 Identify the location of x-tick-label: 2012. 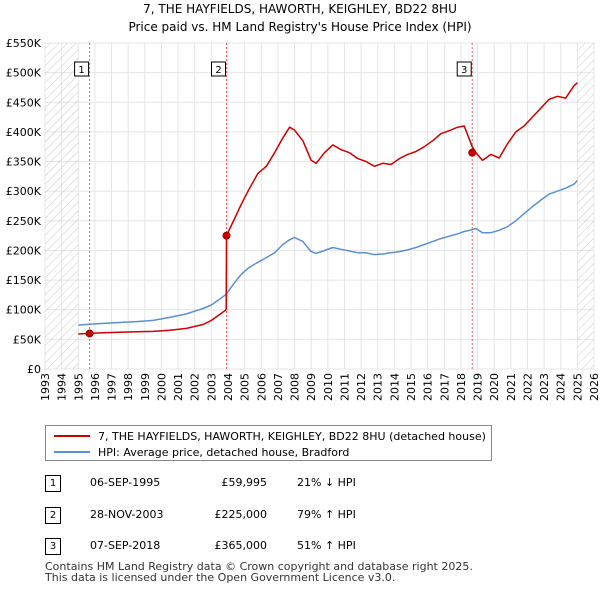
(361, 387).